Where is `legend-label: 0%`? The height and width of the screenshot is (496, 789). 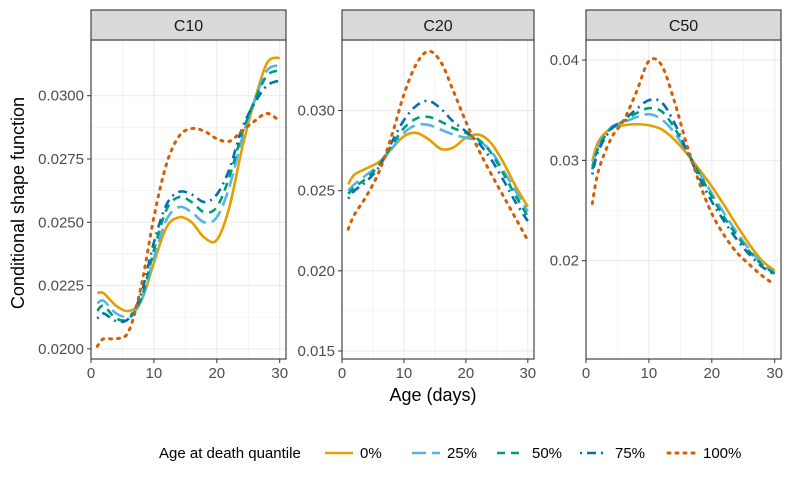 legend-label: 0% is located at coordinates (371, 453).